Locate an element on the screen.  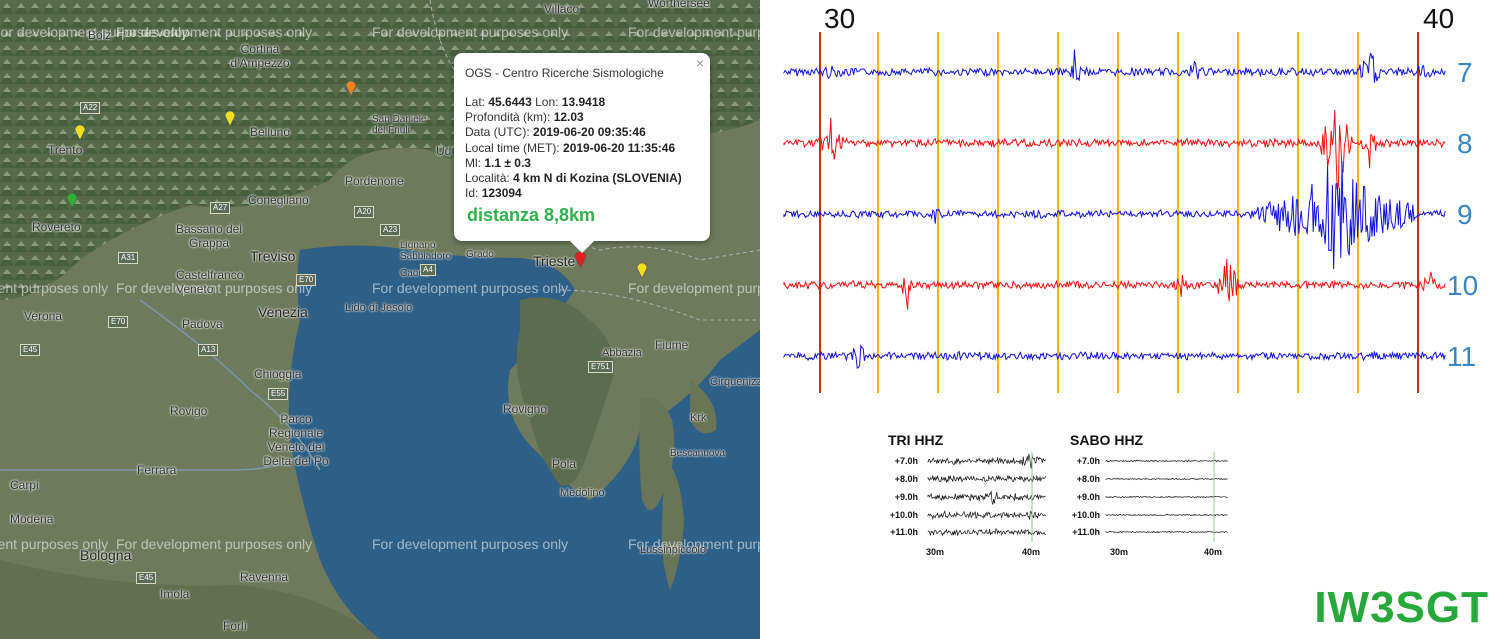
place-label: Rovigo is located at coordinates (189, 411).